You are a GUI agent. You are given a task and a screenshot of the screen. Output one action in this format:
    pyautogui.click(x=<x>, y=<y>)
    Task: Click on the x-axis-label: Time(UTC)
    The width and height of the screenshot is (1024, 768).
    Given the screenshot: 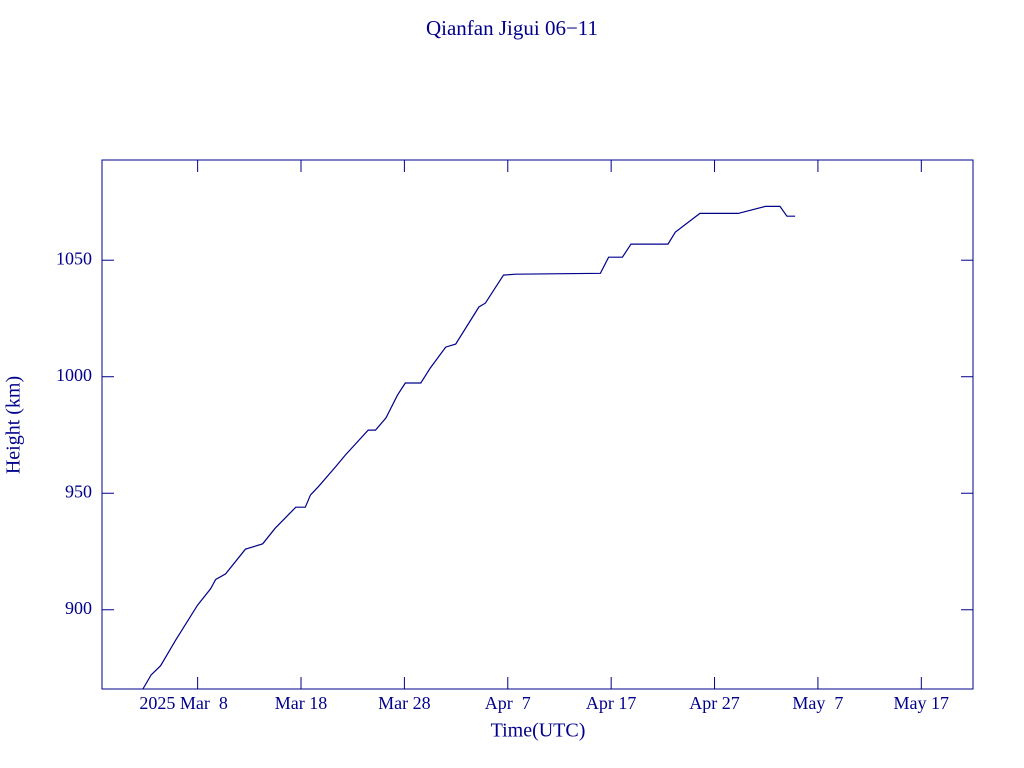 What is the action you would take?
    pyautogui.click(x=538, y=731)
    